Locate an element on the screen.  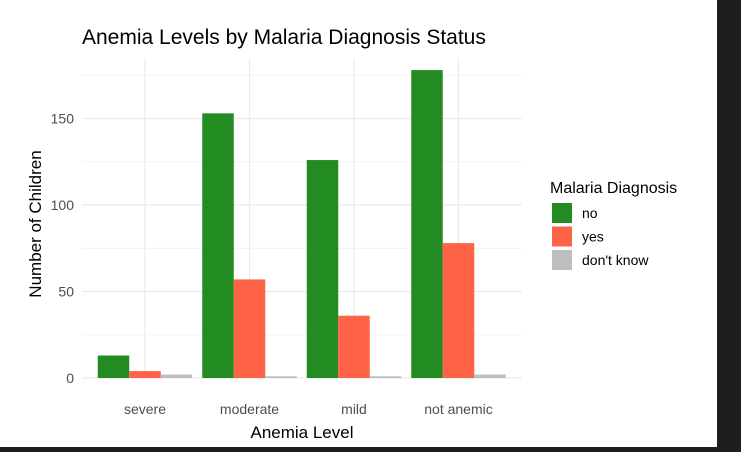
y-tick-label: 150 is located at coordinates (63, 119).